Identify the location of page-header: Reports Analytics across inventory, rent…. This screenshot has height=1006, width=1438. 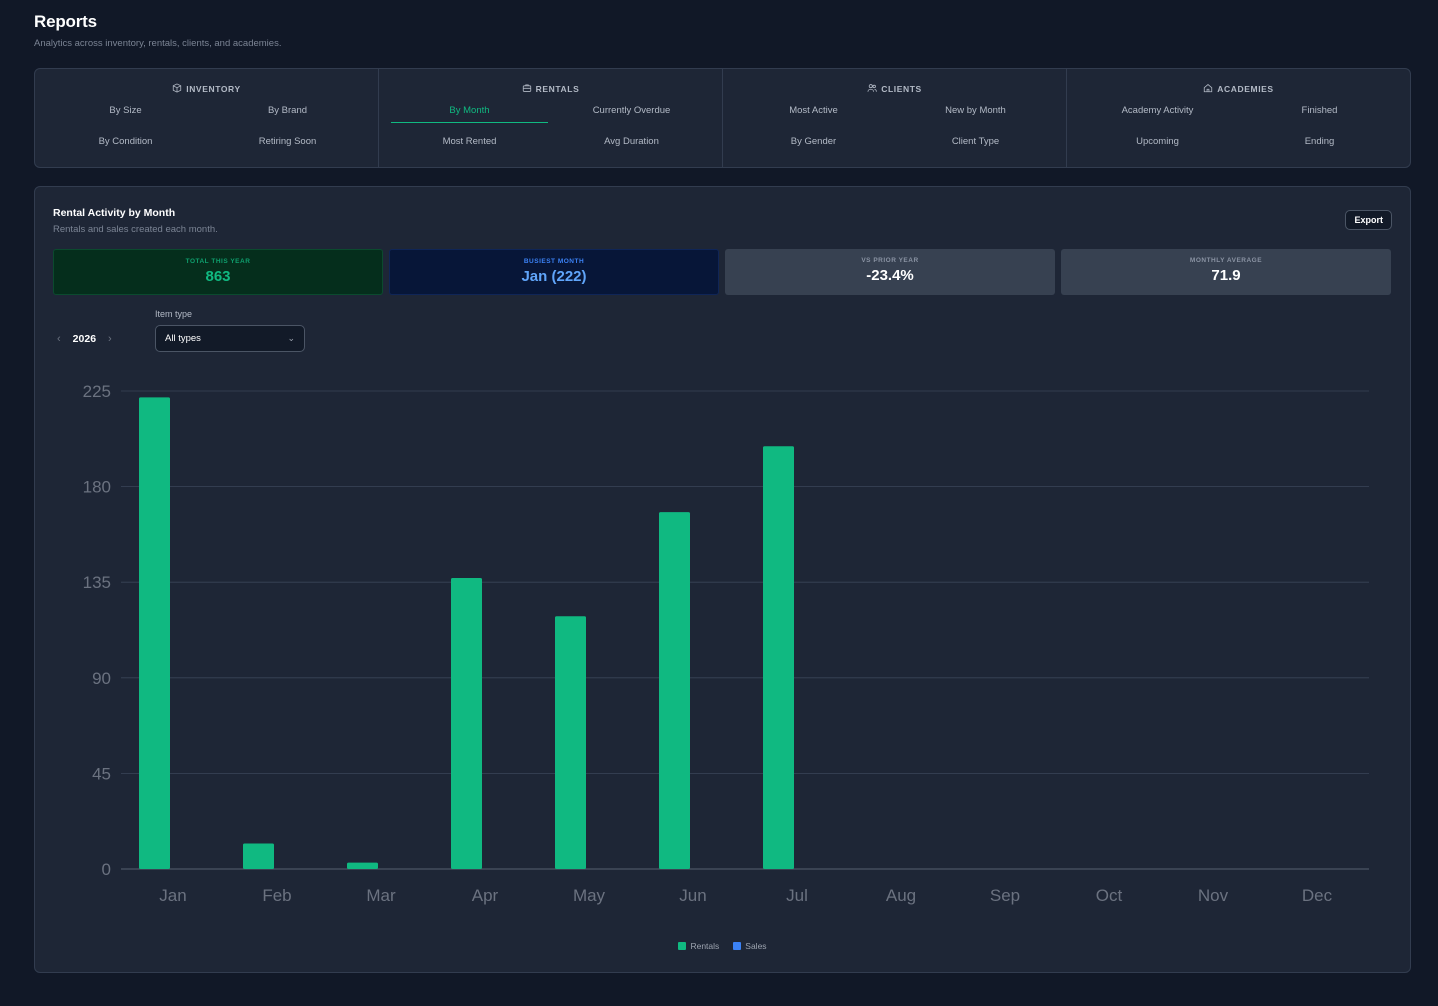
(157, 30).